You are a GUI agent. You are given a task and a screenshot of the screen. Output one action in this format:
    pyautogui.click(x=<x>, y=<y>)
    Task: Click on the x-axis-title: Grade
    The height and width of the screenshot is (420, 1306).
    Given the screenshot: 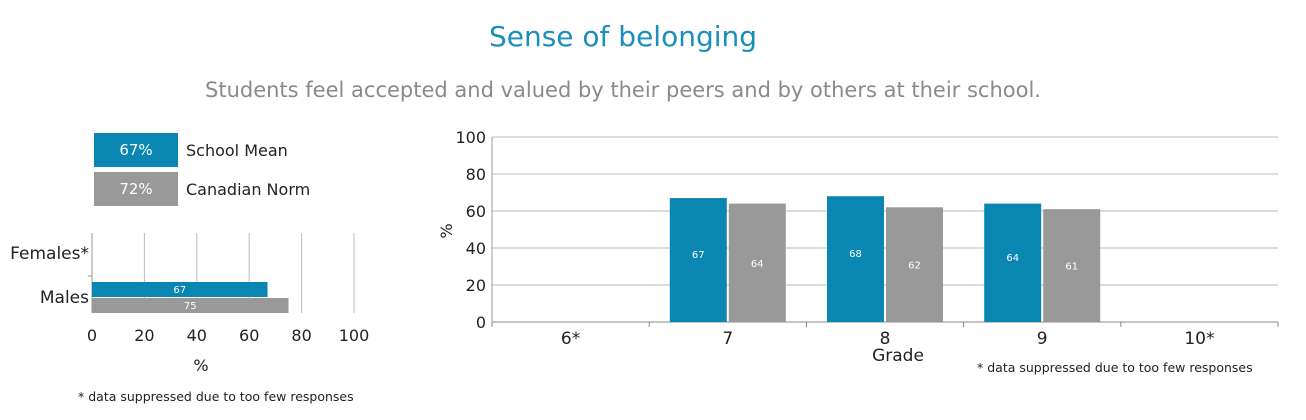 What is the action you would take?
    pyautogui.click(x=898, y=355)
    